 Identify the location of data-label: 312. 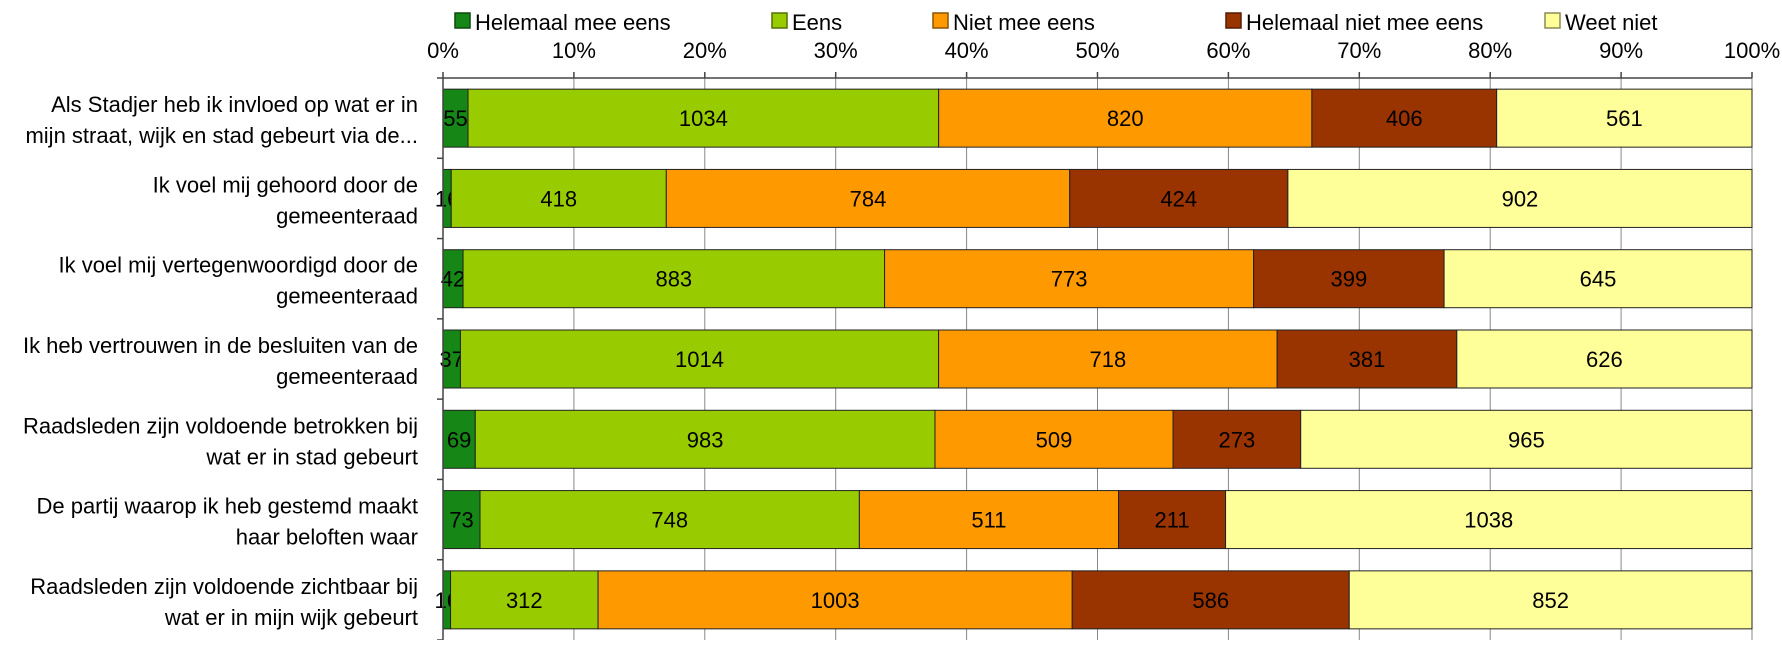
(524, 600).